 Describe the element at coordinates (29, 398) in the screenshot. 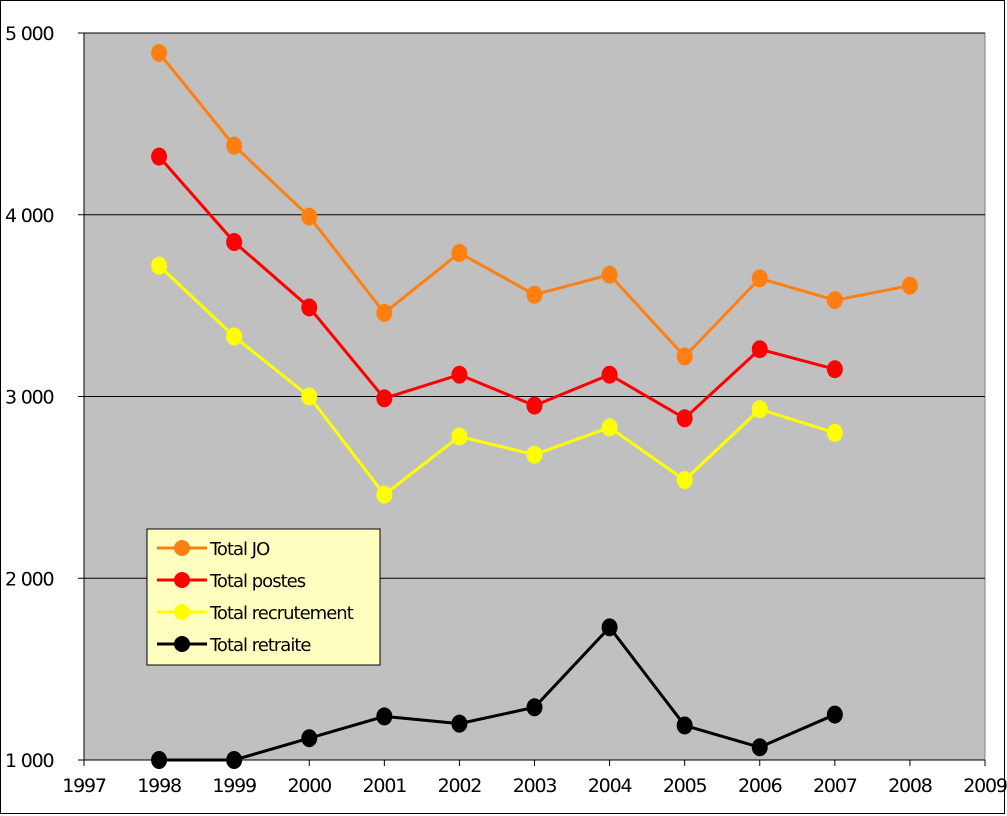

I see `y-tick-label: 3 000` at that location.